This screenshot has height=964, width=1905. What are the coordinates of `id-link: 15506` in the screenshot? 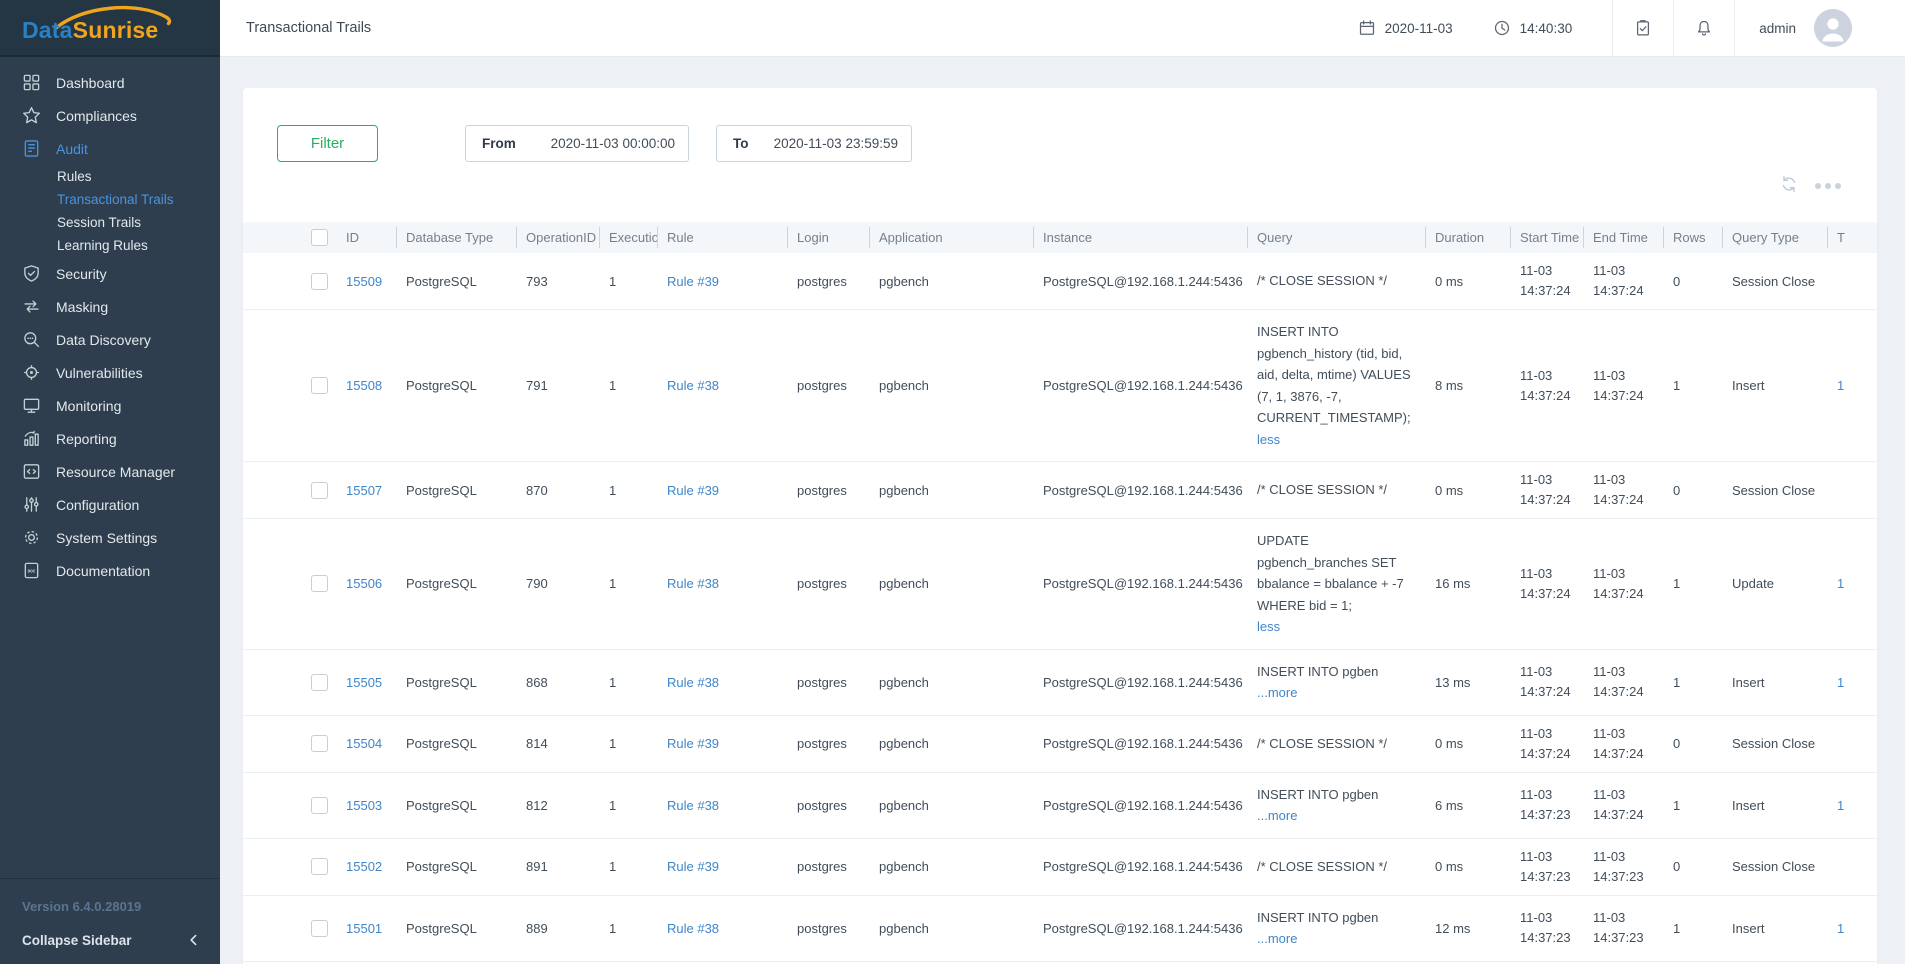 It's located at (364, 584).